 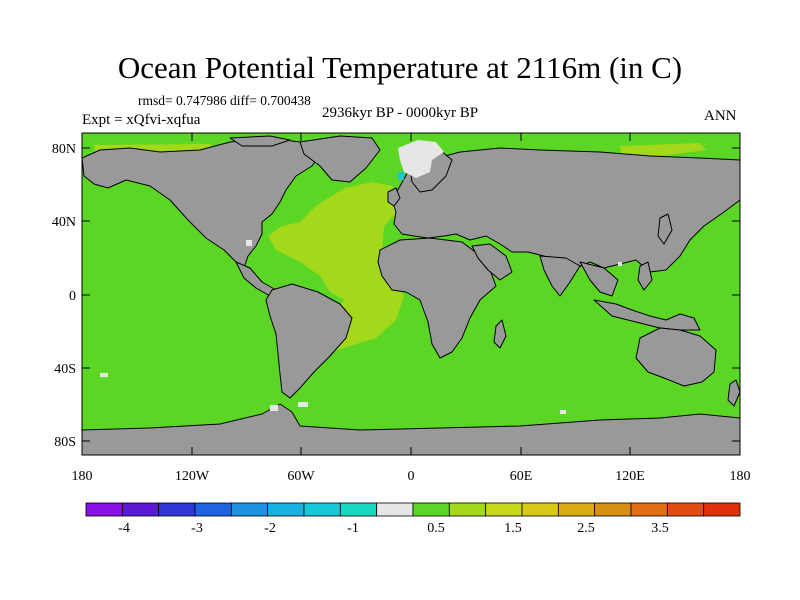 I want to click on arctic-warm-band-east, so click(x=663, y=149).